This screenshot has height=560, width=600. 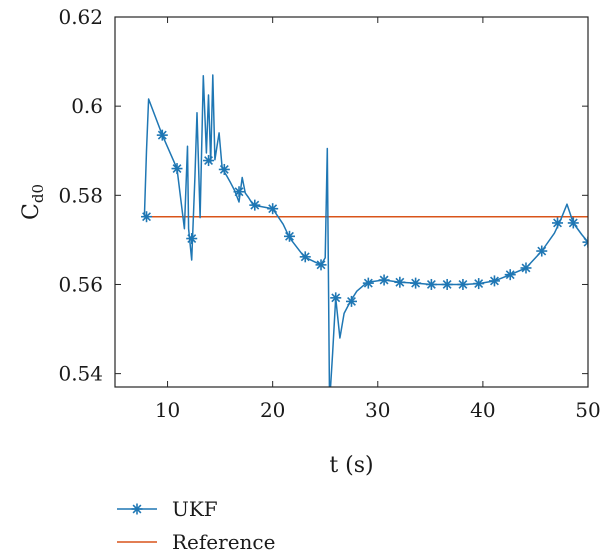 What do you see at coordinates (80, 195) in the screenshot?
I see `y-tick-label-2: 0.58` at bounding box center [80, 195].